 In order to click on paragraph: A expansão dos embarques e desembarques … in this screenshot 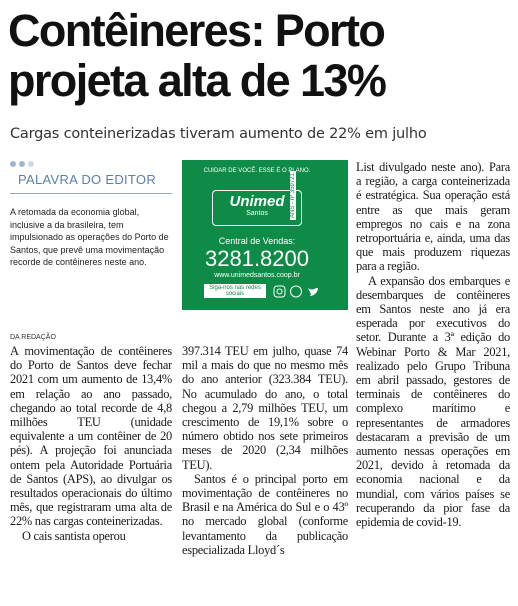, I will do `click(433, 401)`.